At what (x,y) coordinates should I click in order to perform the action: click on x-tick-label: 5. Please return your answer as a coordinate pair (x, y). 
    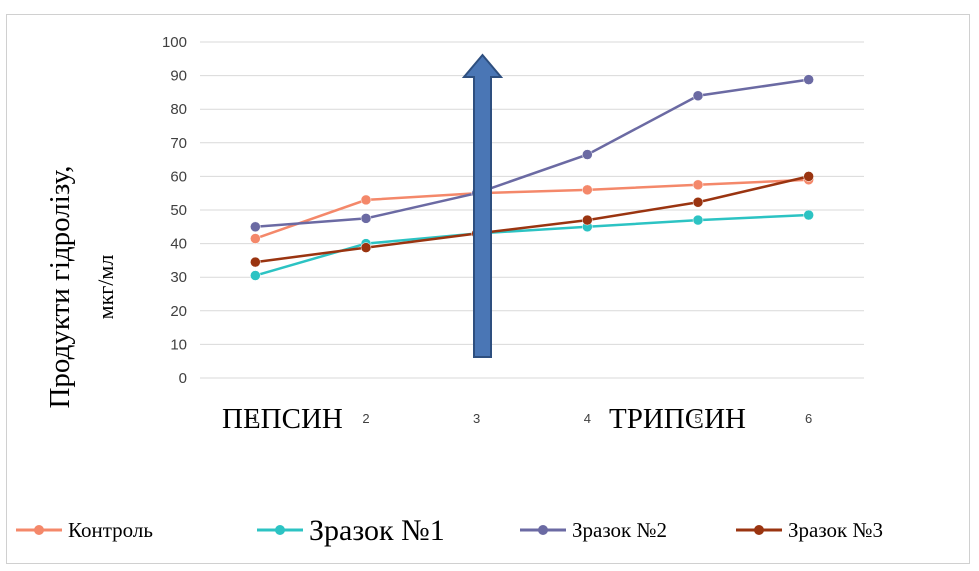
    Looking at the image, I should click on (697, 418).